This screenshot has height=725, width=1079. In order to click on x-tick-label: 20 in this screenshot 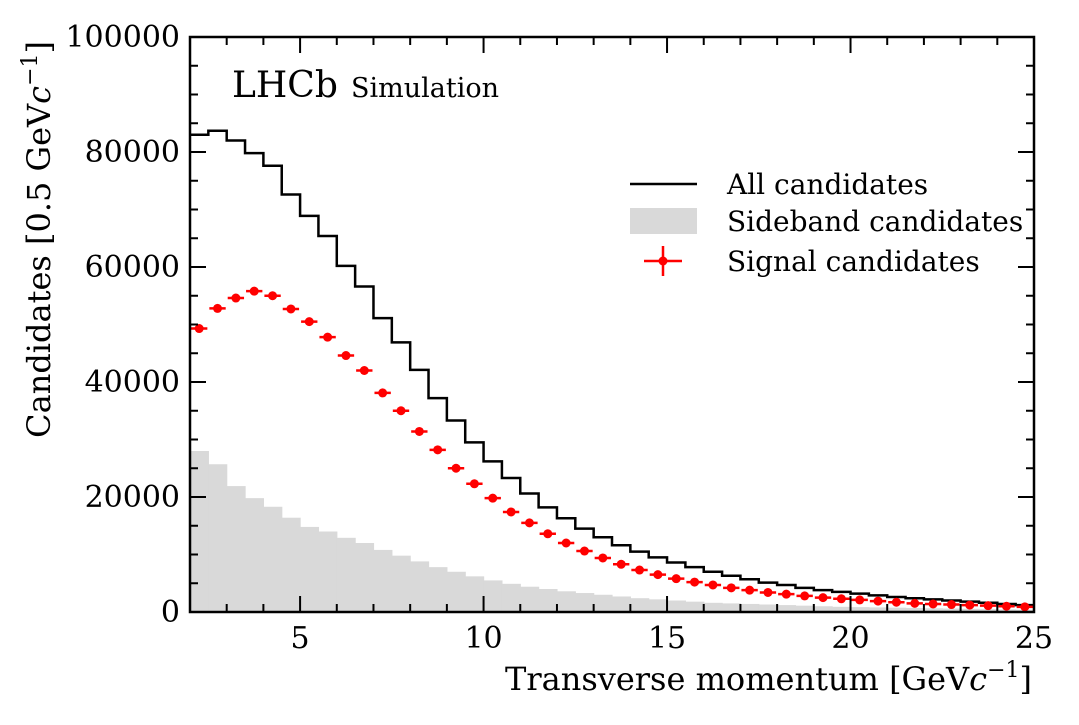, I will do `click(850, 638)`.